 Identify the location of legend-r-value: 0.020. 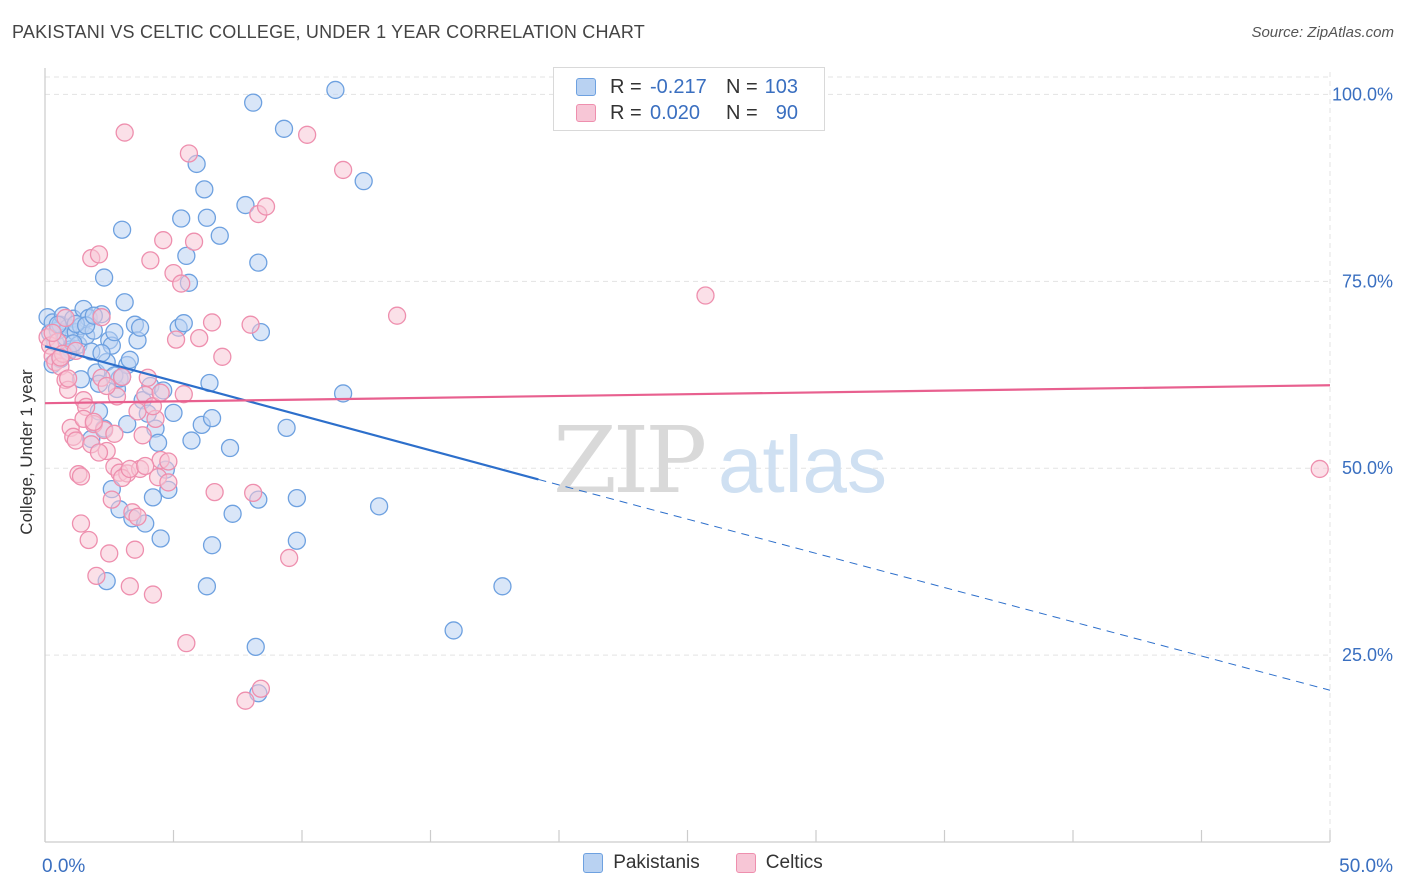
(675, 112).